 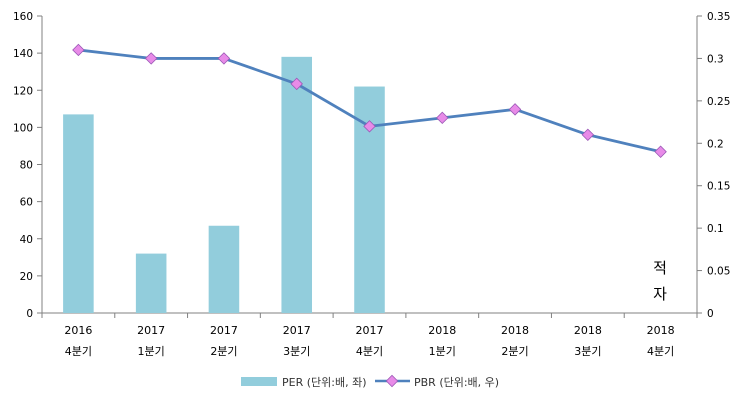 I want to click on right-tick-label: 0.3, so click(x=715, y=59).